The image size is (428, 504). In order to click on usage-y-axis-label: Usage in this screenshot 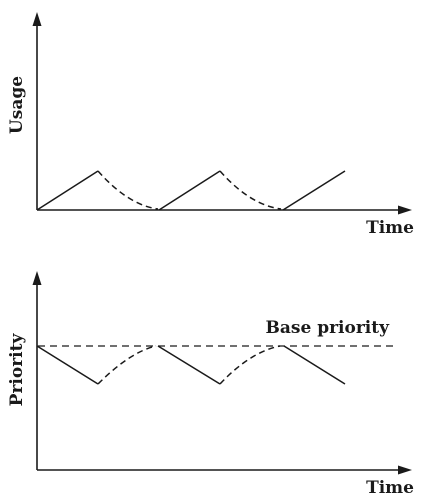, I will do `click(17, 105)`.